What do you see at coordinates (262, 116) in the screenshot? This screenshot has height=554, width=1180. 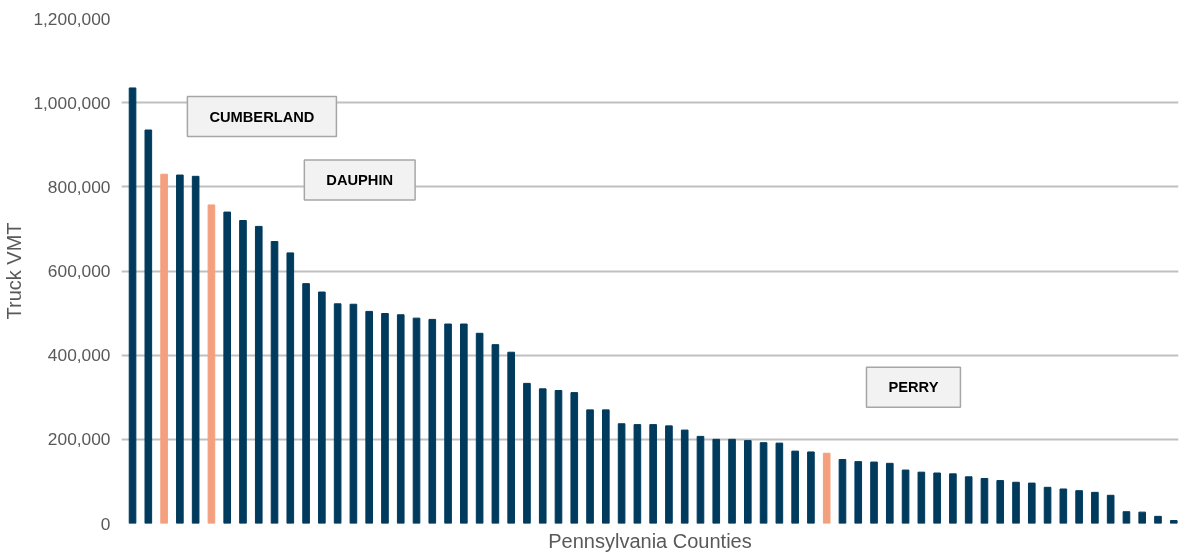 I see `annotation: CUMBERLAND` at bounding box center [262, 116].